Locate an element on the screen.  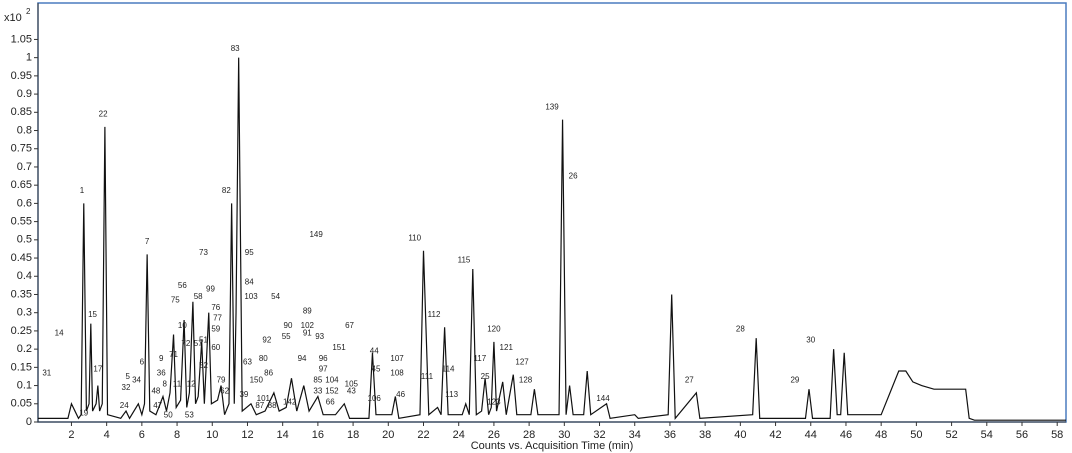
x-tick-label: 36 is located at coordinates (670, 435).